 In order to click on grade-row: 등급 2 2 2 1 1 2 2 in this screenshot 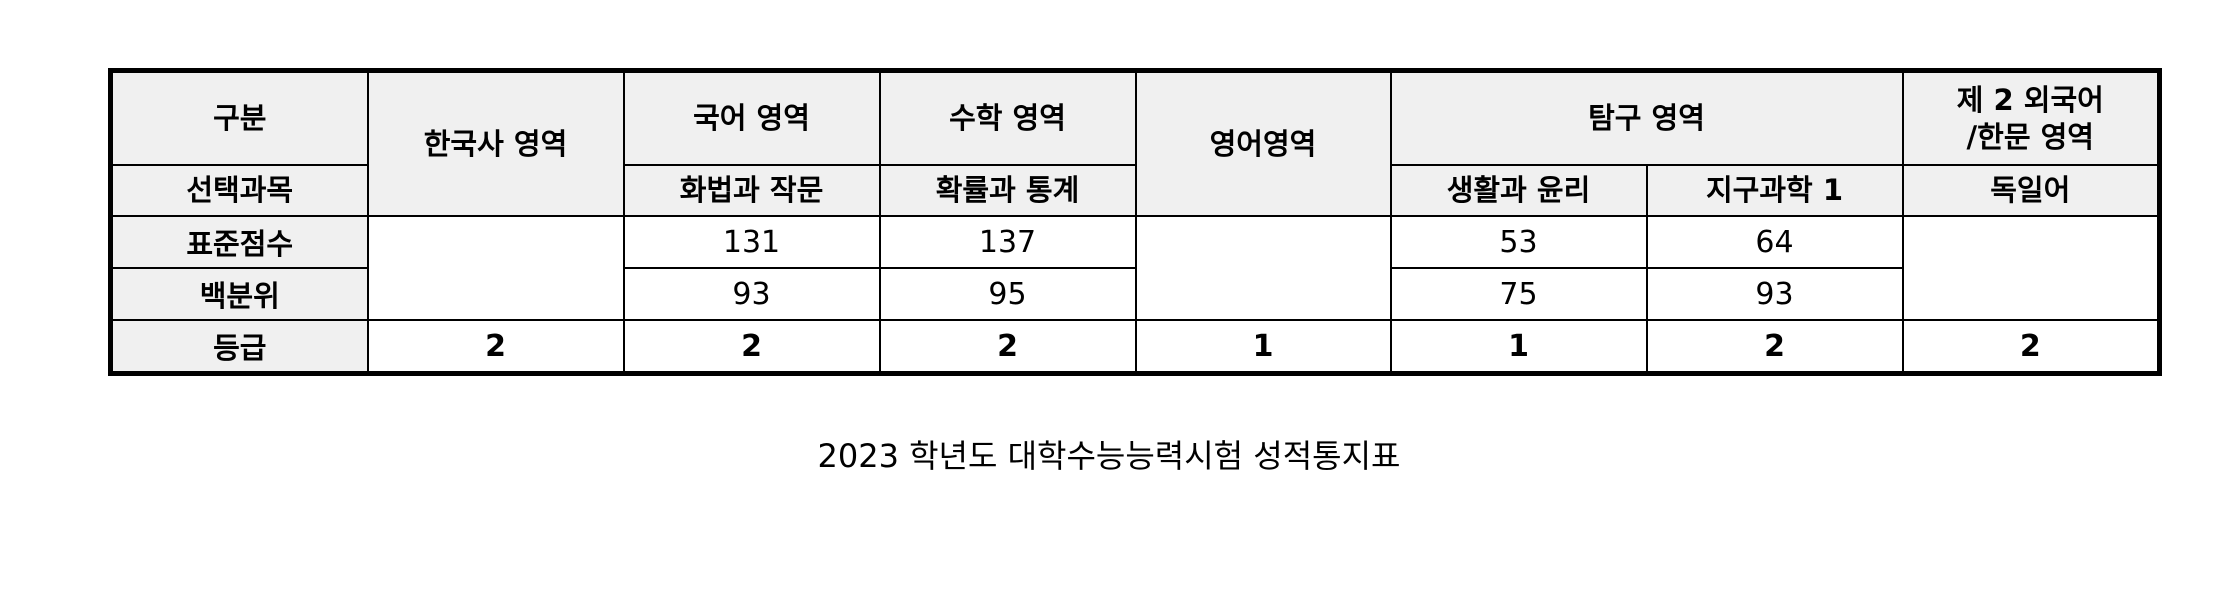, I will do `click(1135, 347)`.